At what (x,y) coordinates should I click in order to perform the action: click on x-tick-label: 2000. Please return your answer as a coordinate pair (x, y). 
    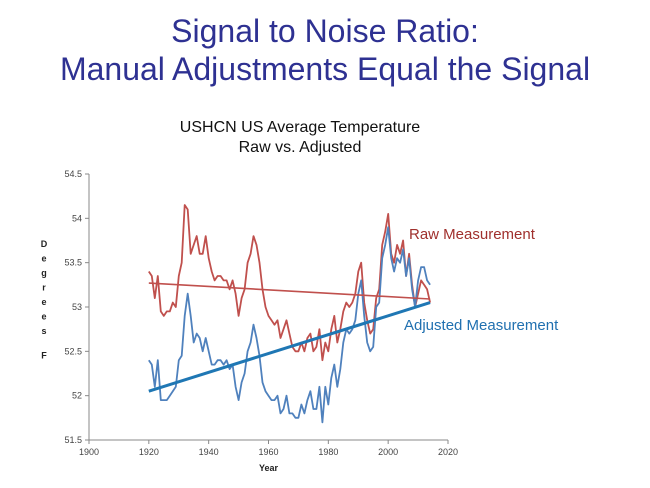
    Looking at the image, I should click on (388, 452).